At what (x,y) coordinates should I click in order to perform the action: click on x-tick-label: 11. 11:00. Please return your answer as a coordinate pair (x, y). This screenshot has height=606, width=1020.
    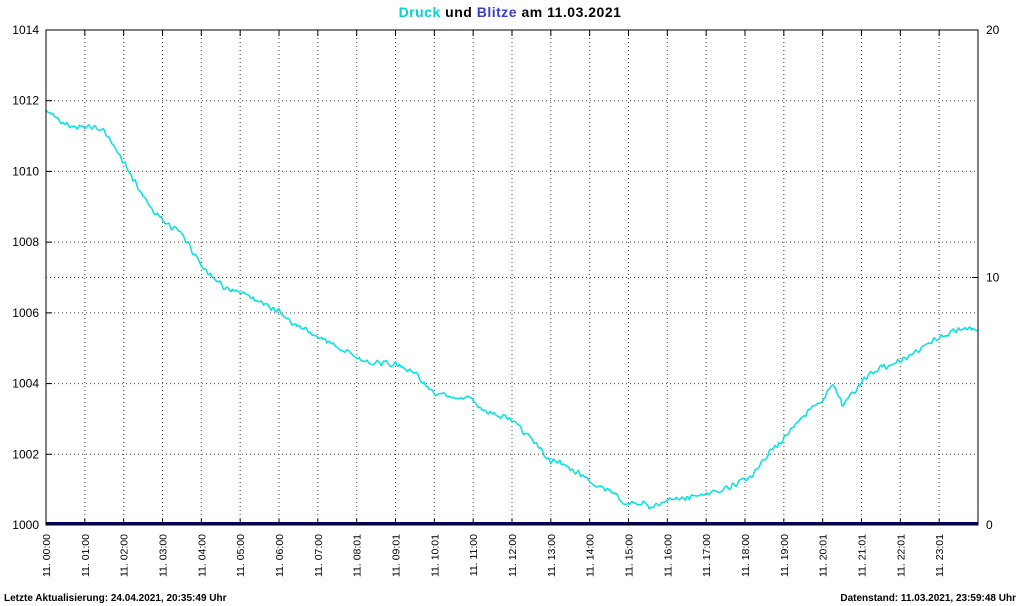
    Looking at the image, I should click on (474, 555).